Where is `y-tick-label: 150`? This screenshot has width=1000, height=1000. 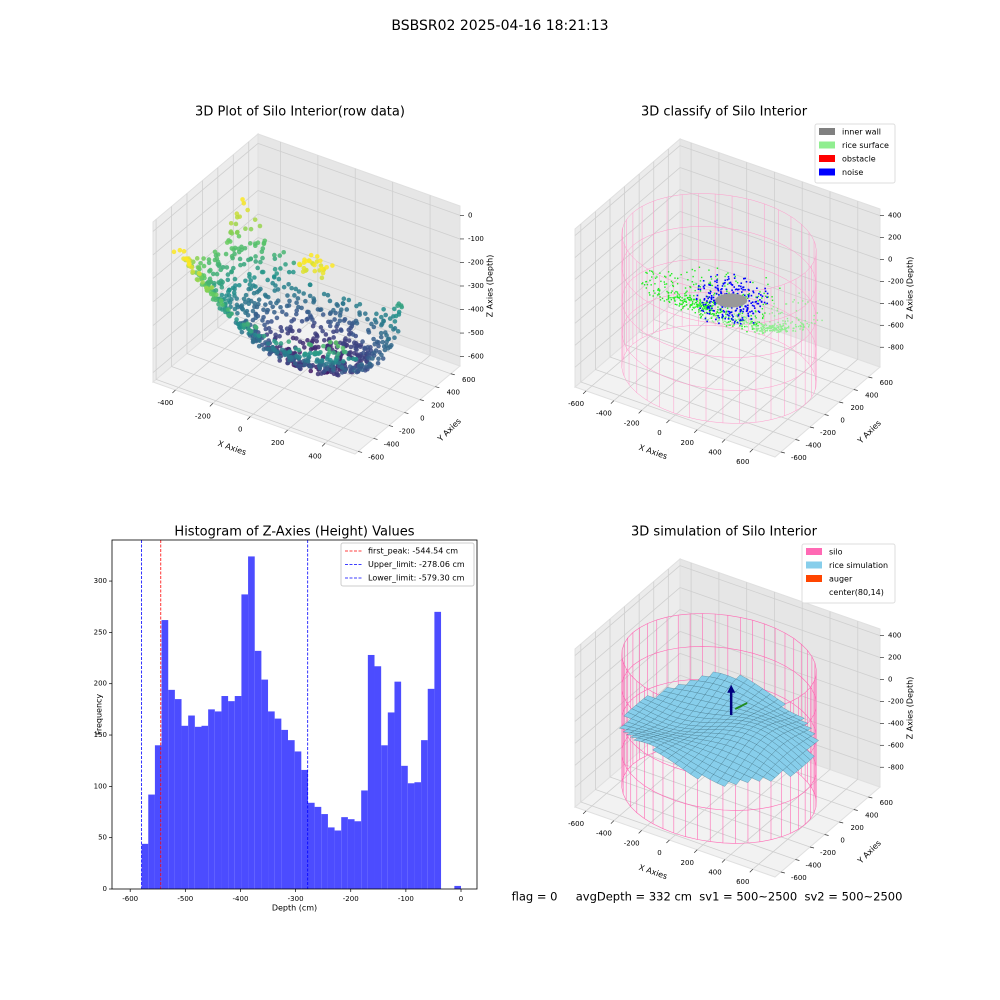 y-tick-label: 150 is located at coordinates (100, 735).